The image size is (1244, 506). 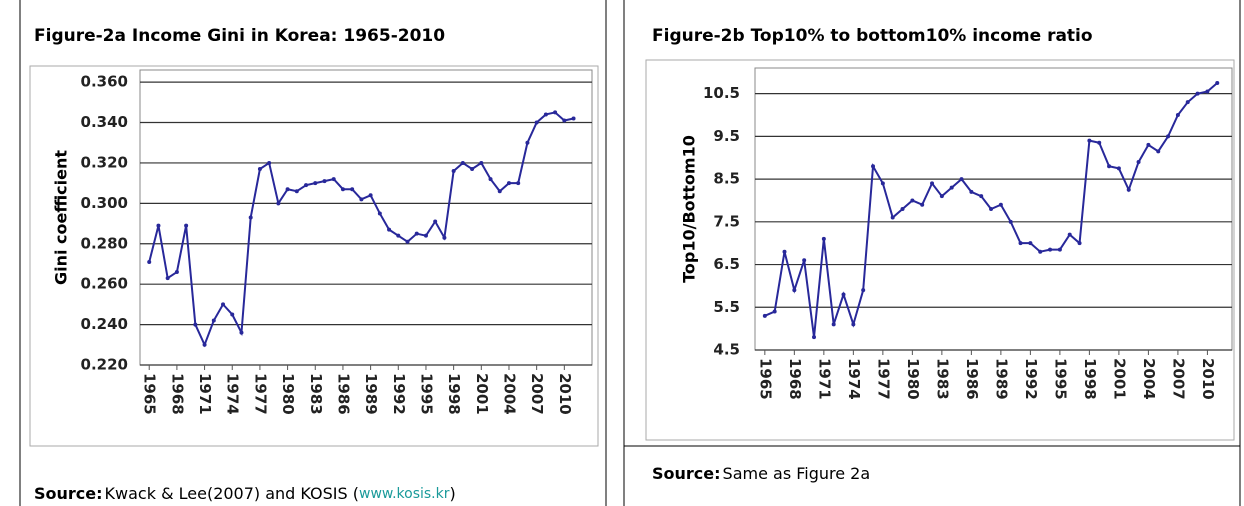 I want to click on y-tick-label: 0.340, so click(x=104, y=122).